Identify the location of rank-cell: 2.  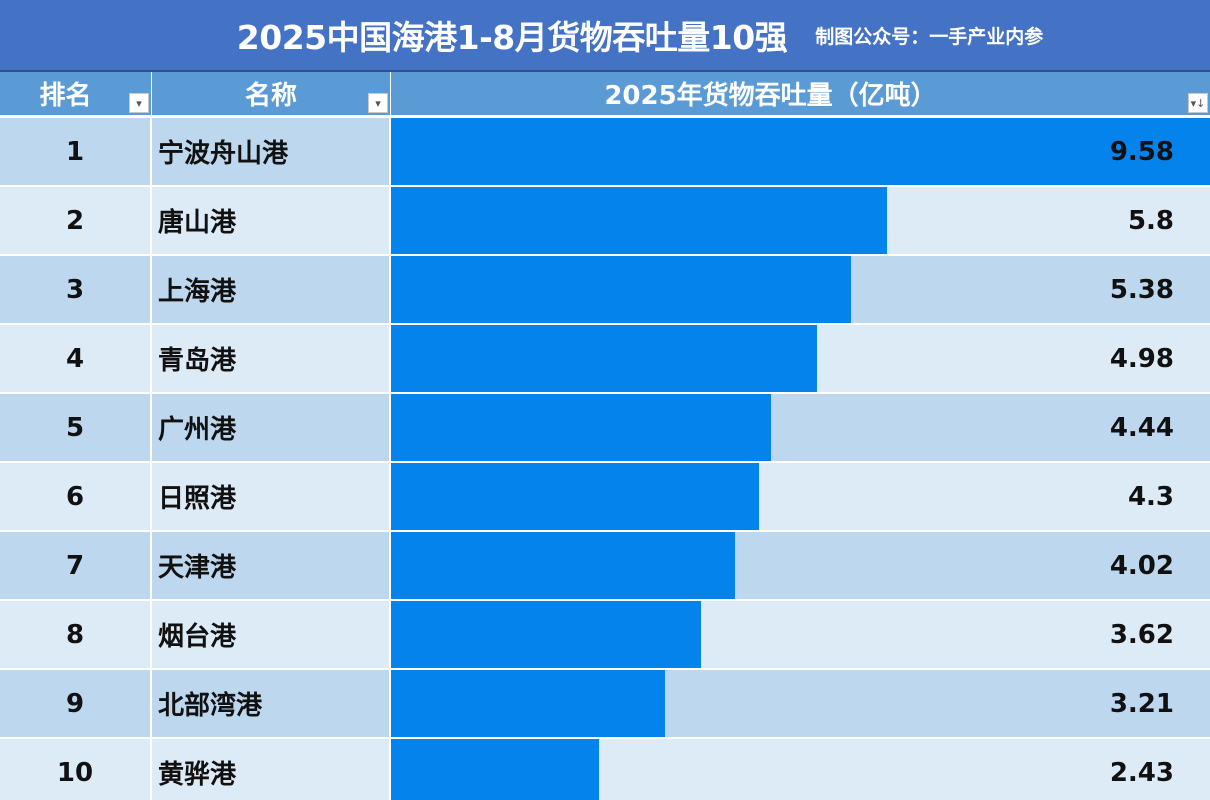
(76, 220).